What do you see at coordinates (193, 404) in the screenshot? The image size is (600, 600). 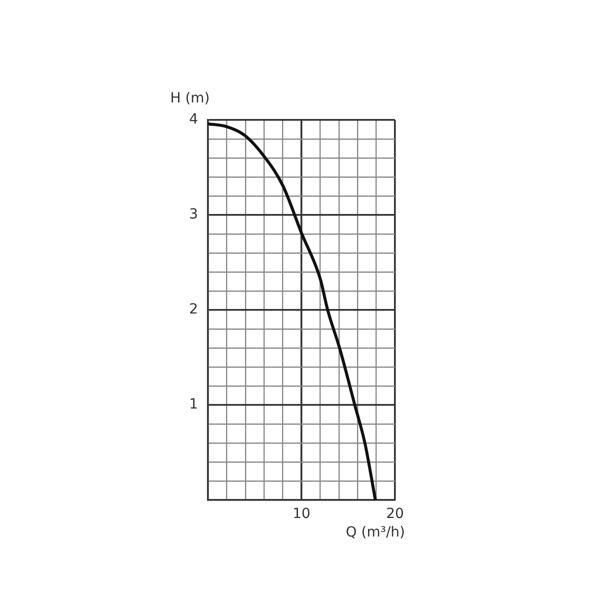 I see `y-tick-label: 1` at bounding box center [193, 404].